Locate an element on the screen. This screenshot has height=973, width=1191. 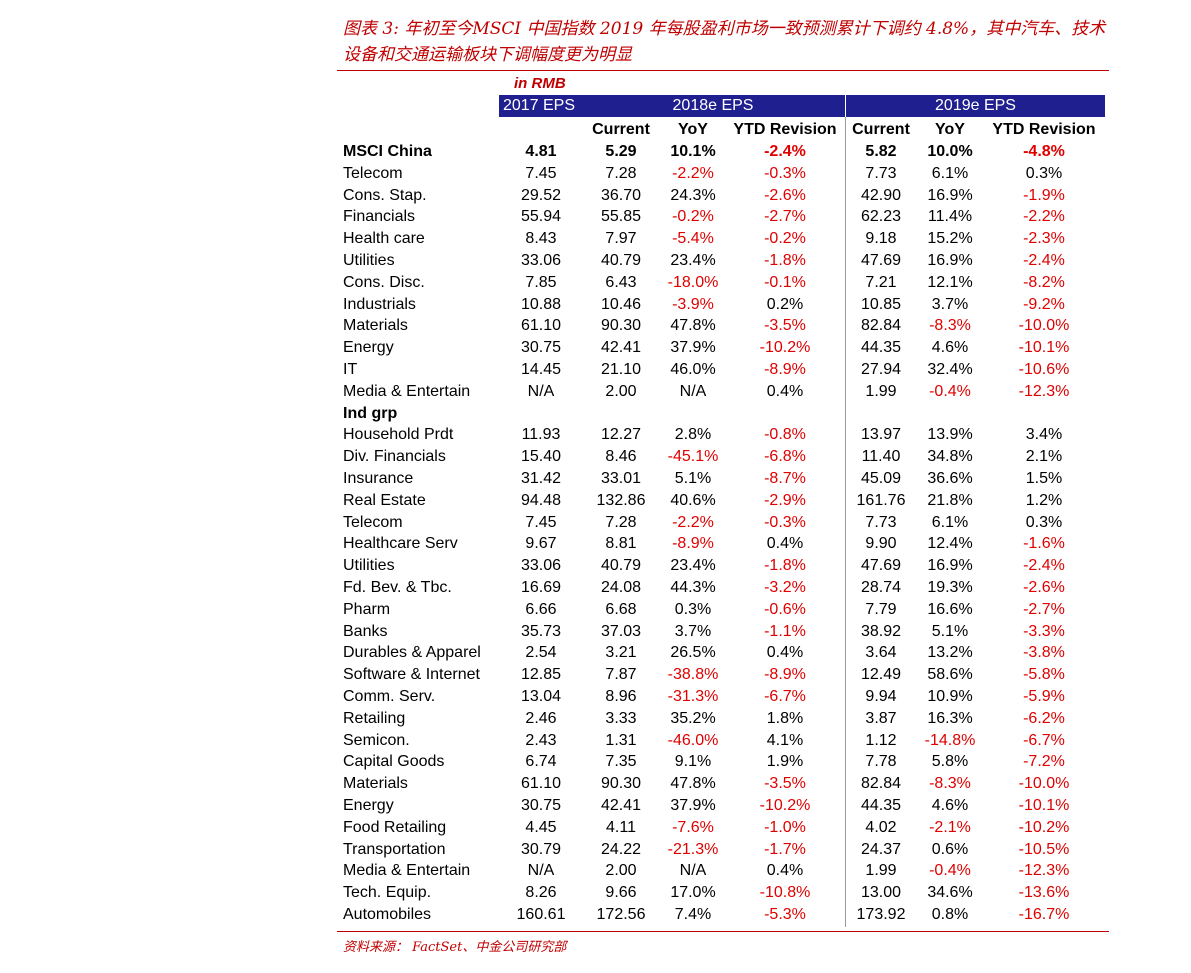
cell-eps-2017: 8.43 is located at coordinates (541, 239).